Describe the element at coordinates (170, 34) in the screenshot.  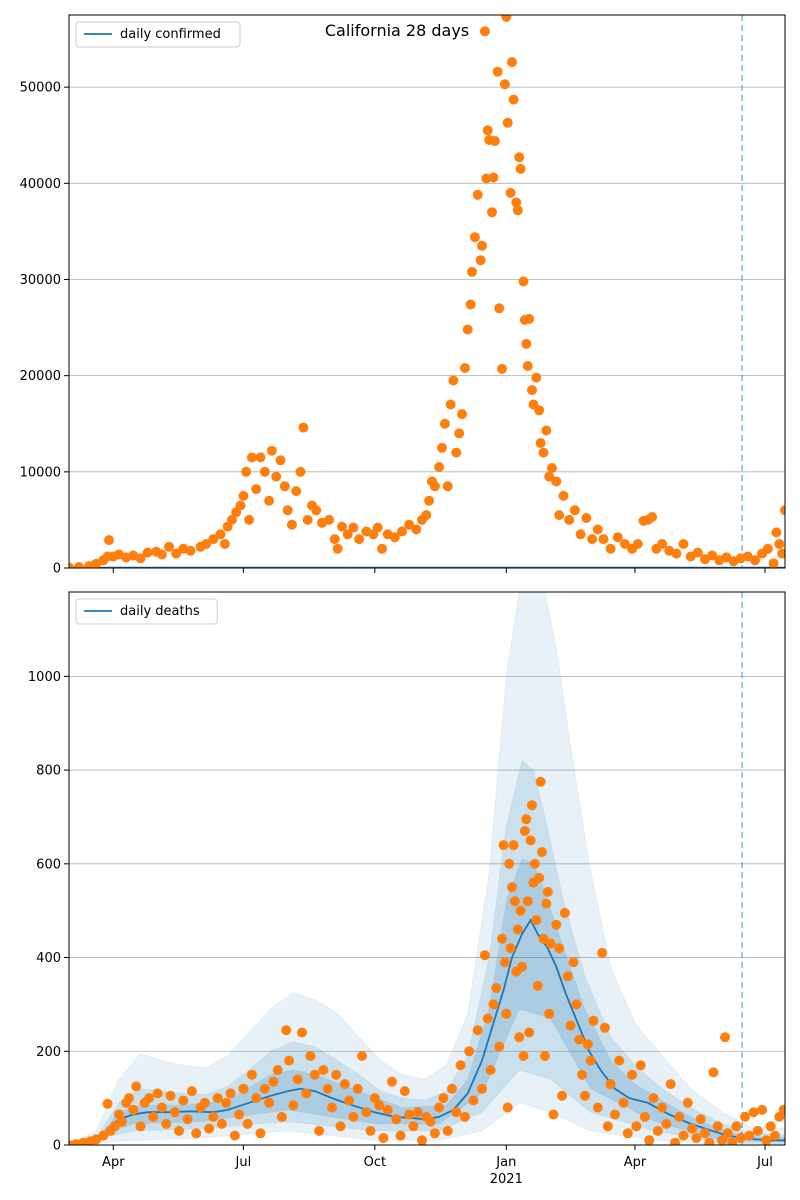
I see `confirmed-legend-label: daily confirmed` at that location.